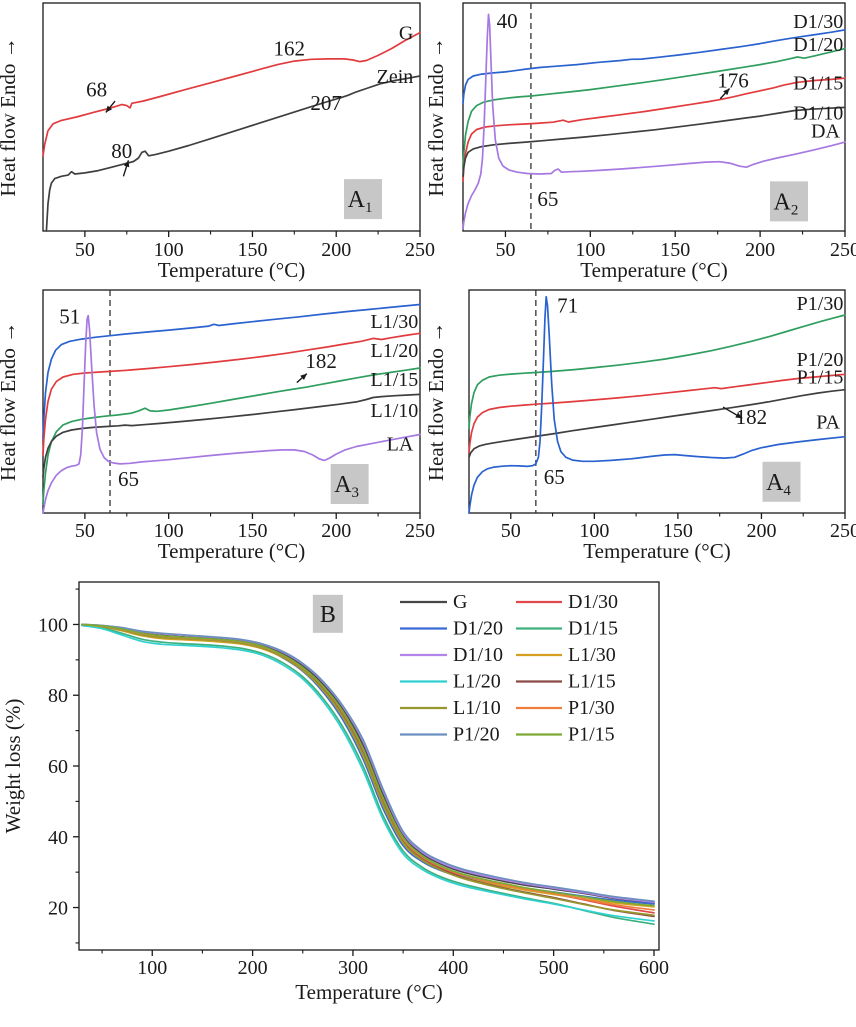 This screenshot has height=1027, width=856. I want to click on curve-label-Zein: Zein, so click(395, 77).